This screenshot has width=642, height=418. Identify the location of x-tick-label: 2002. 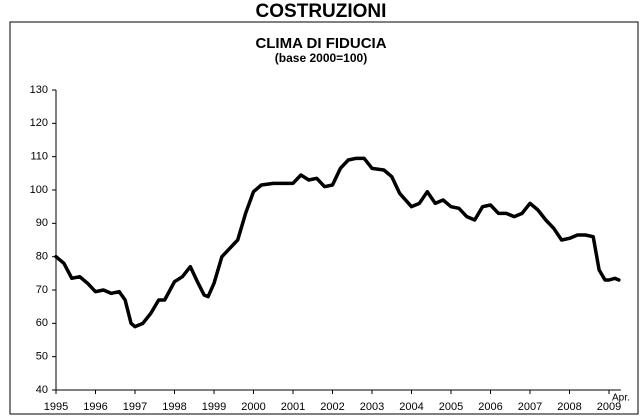
(332, 407).